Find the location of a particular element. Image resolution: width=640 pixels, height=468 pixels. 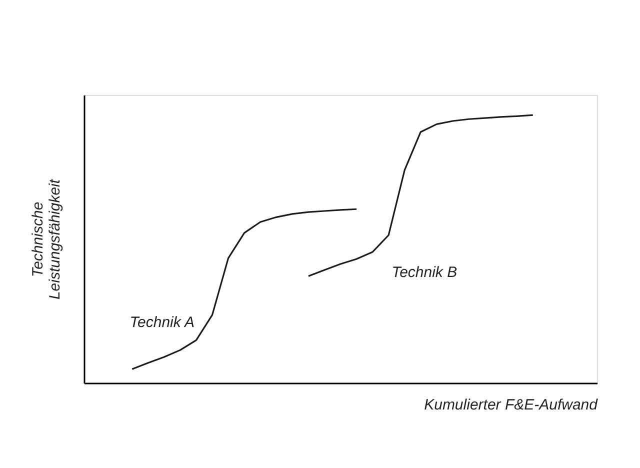

series-label: Technik B is located at coordinates (425, 273).